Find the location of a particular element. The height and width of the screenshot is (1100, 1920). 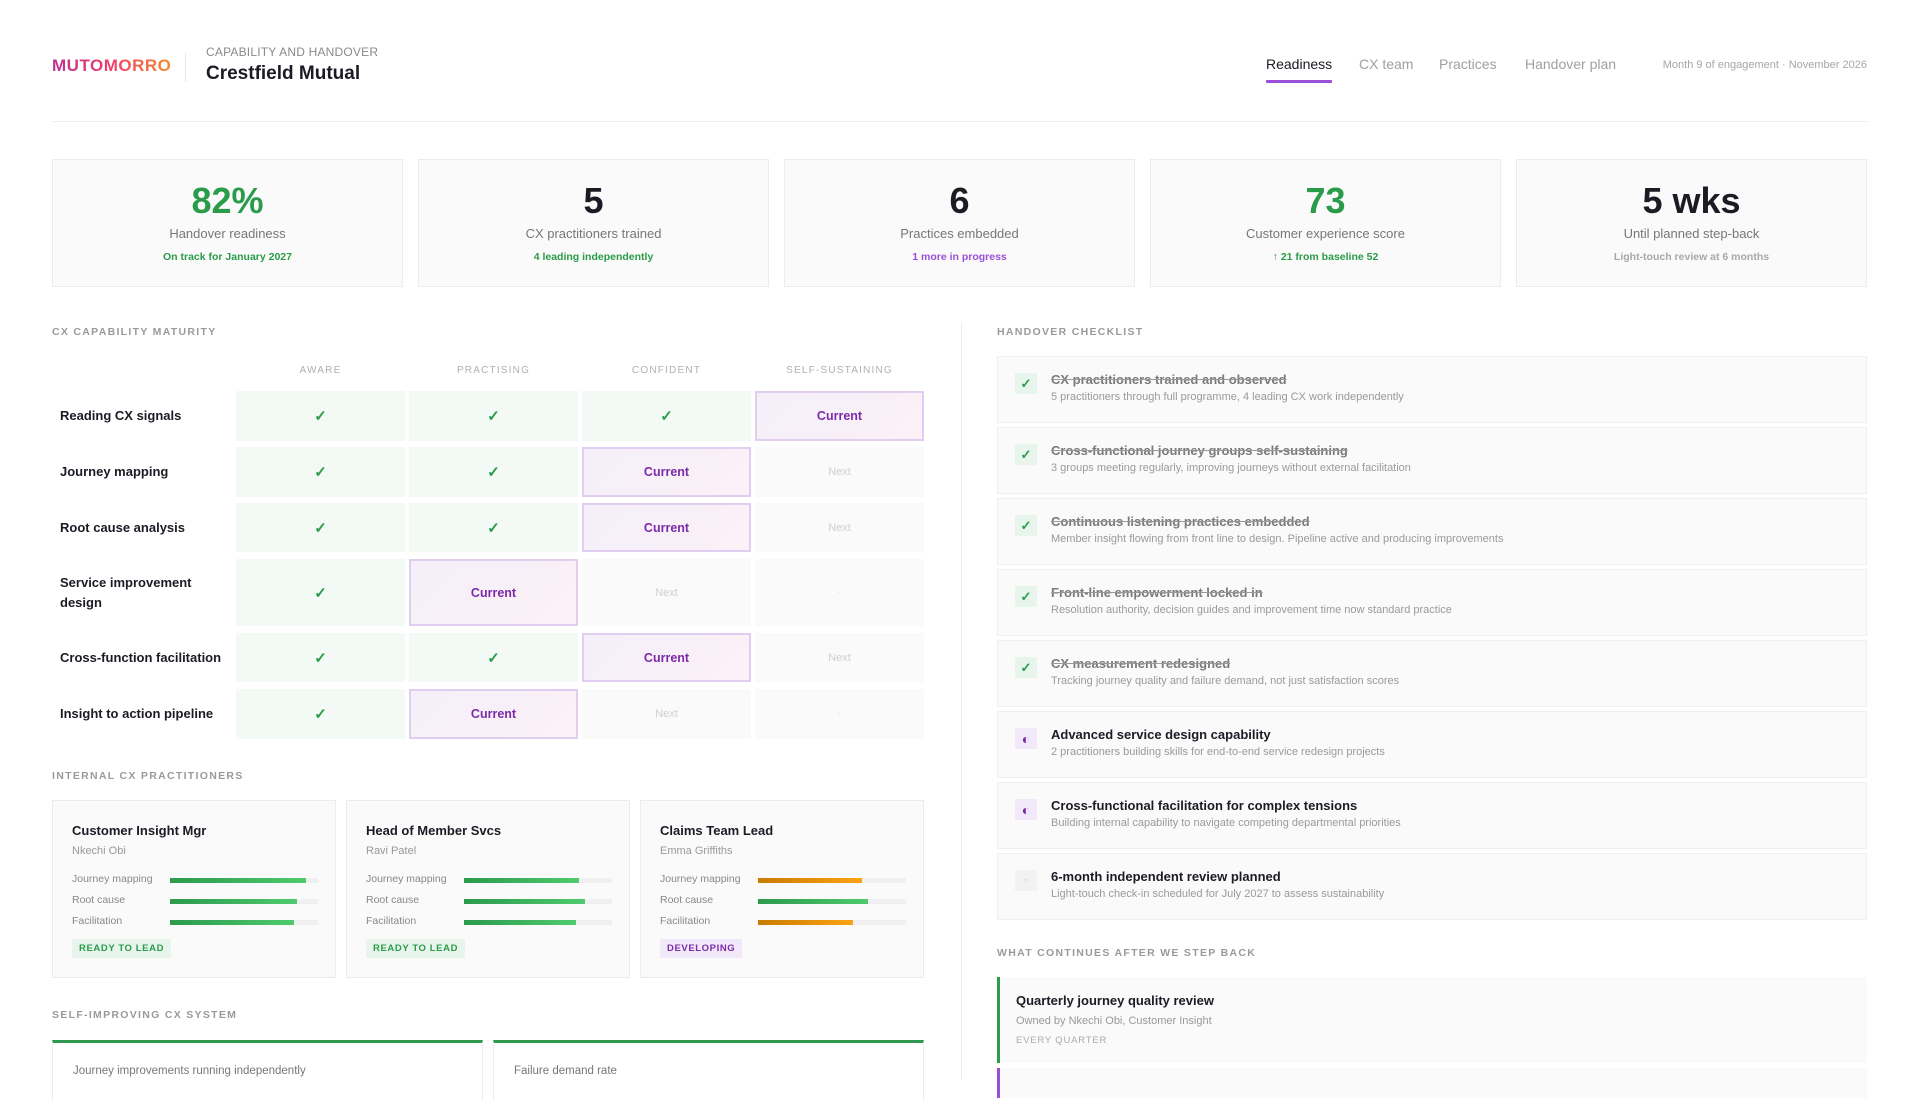

section-title-practitioners: INTERNAL CX PRACTITIONERS is located at coordinates (148, 776).